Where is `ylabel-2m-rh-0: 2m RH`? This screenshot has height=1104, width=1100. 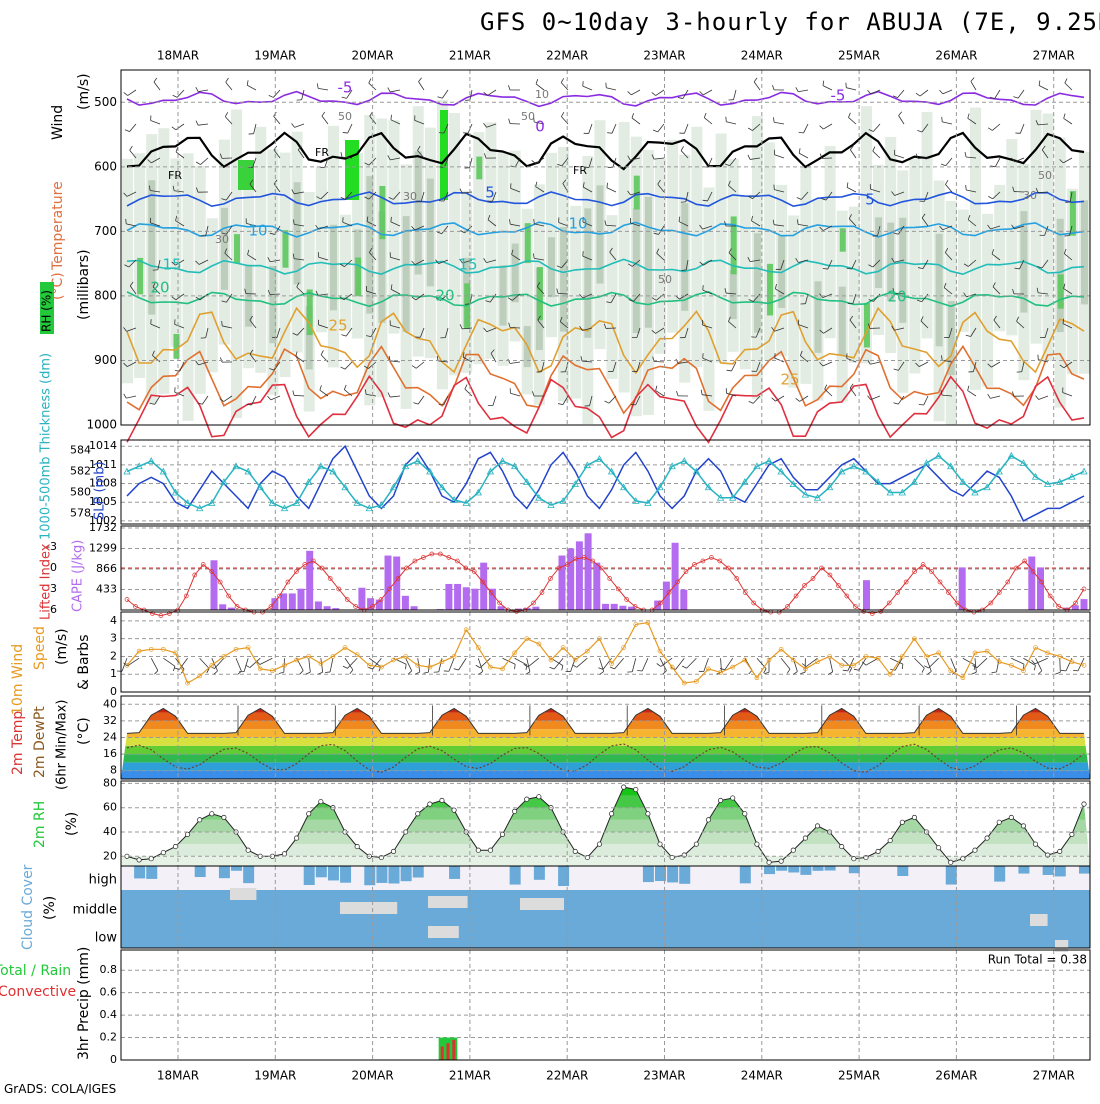 ylabel-2m-rh-0: 2m RH is located at coordinates (40, 824).